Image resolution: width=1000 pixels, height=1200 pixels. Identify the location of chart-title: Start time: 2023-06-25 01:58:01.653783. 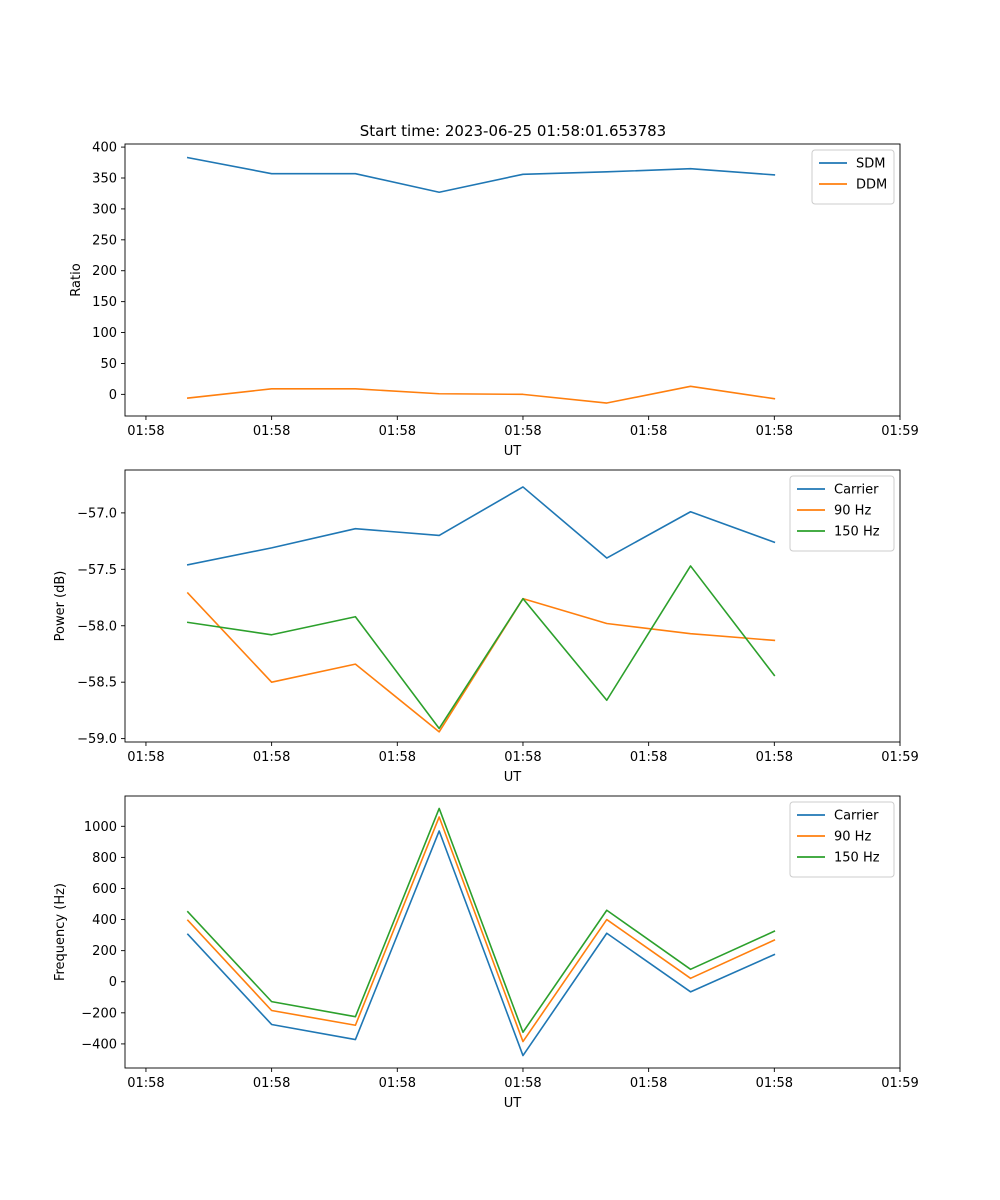
(513, 131).